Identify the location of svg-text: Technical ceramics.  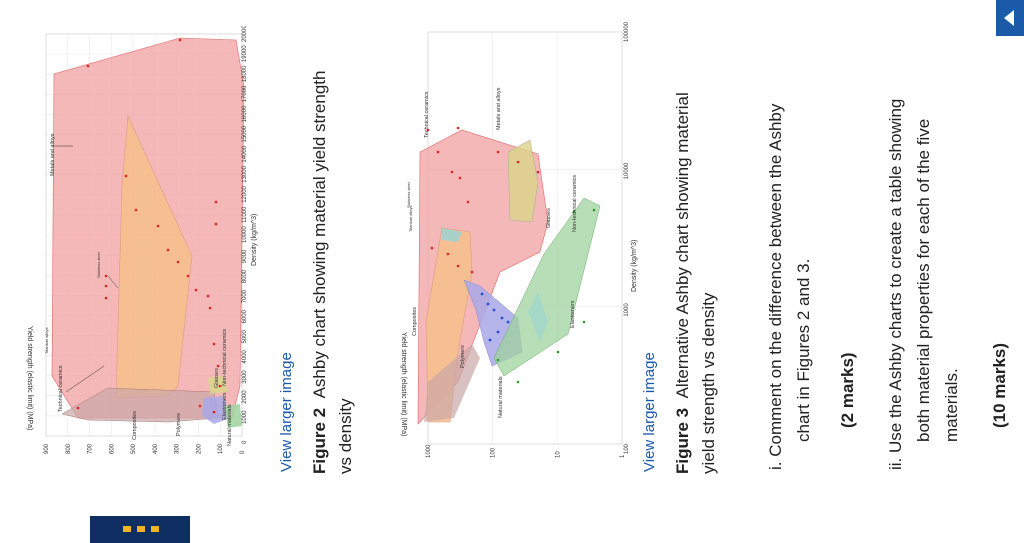
(427, 114).